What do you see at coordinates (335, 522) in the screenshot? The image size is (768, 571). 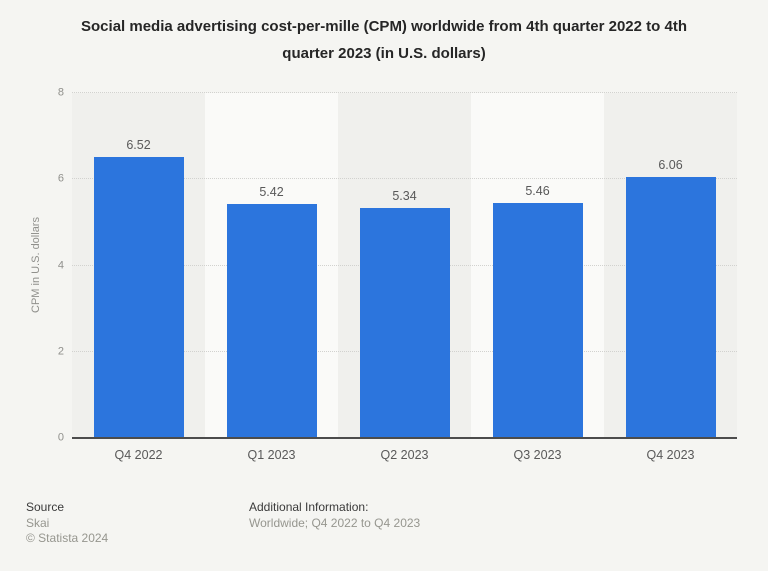 I see `additional-info-value: Worldwide; Q4 2022 to Q4 2023` at bounding box center [335, 522].